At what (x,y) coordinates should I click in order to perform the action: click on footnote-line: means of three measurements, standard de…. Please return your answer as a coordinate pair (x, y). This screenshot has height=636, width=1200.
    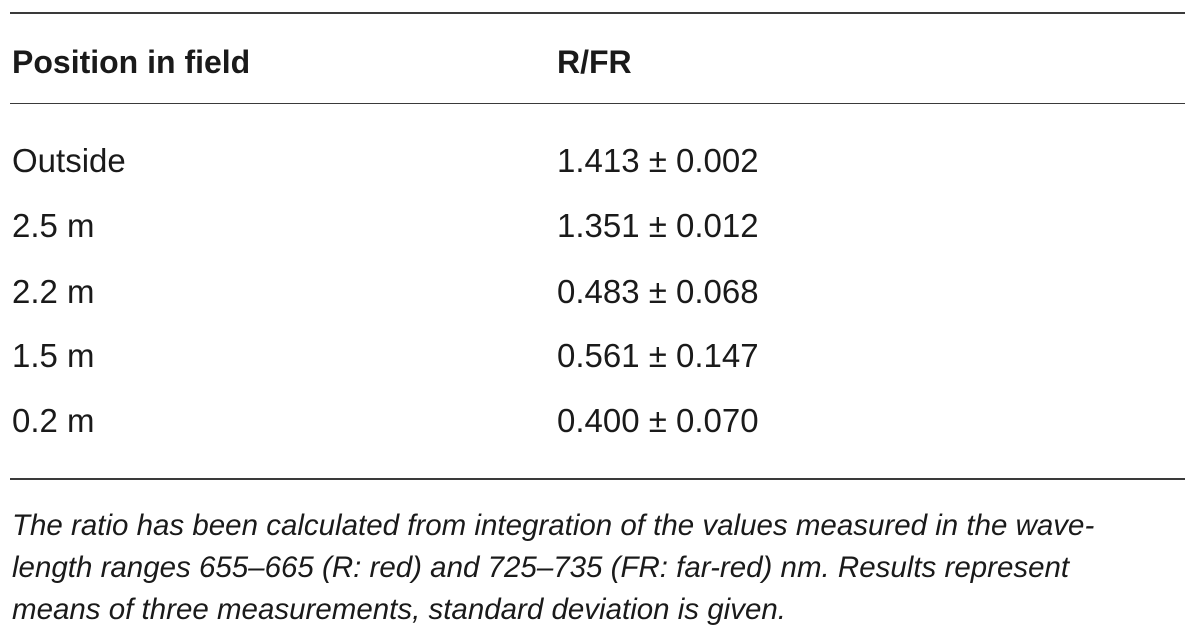
    Looking at the image, I should click on (399, 609).